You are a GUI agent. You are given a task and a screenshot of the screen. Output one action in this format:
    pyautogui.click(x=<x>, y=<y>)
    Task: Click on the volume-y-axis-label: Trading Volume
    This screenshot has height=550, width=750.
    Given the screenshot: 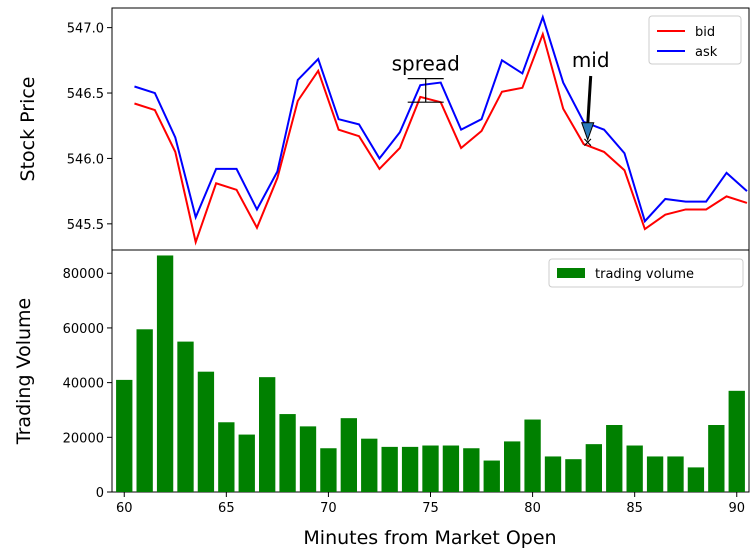 What is the action you would take?
    pyautogui.click(x=24, y=371)
    